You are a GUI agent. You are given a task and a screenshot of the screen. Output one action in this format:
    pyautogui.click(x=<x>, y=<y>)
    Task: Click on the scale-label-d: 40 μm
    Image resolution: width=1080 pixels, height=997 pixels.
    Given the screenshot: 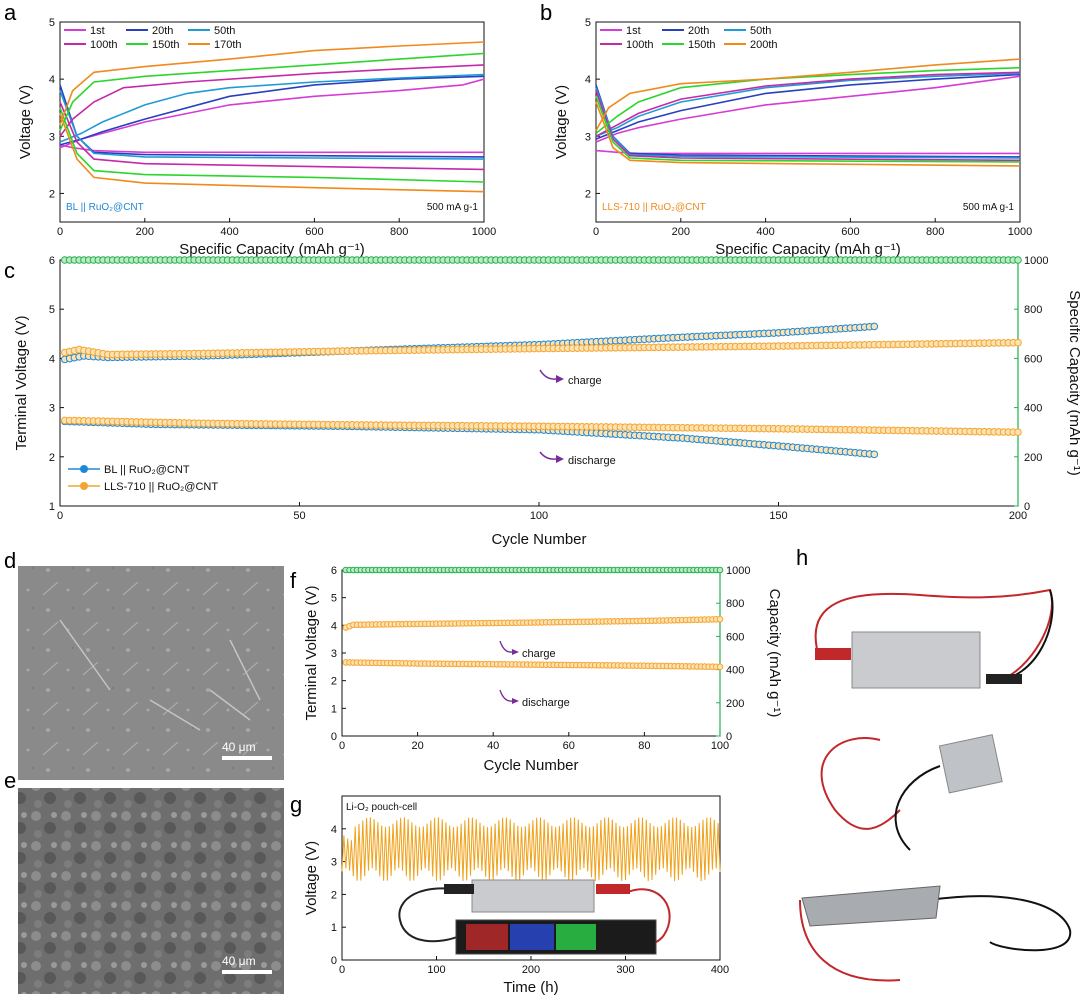 What is the action you would take?
    pyautogui.click(x=239, y=747)
    